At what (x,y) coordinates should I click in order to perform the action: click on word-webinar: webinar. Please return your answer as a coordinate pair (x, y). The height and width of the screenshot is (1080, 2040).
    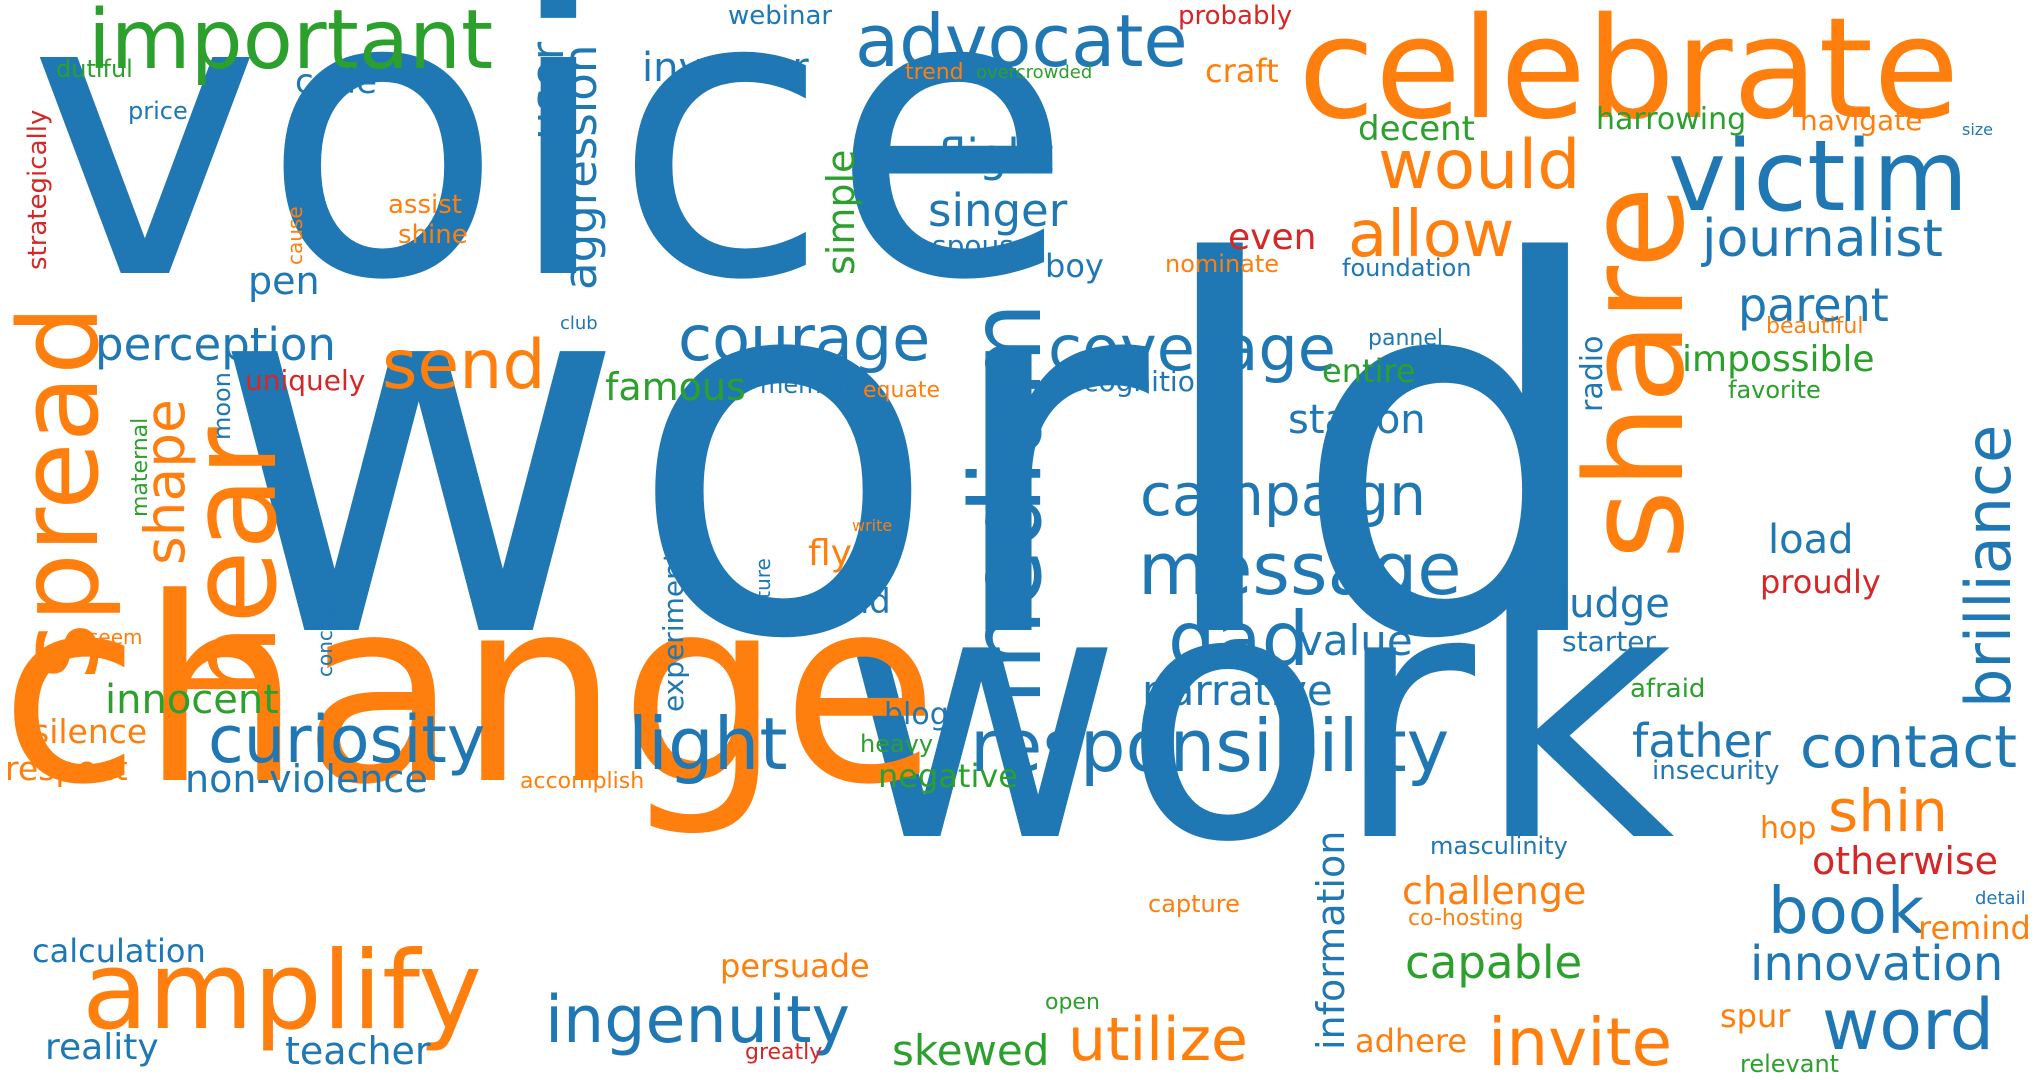
    Looking at the image, I should click on (780, 16).